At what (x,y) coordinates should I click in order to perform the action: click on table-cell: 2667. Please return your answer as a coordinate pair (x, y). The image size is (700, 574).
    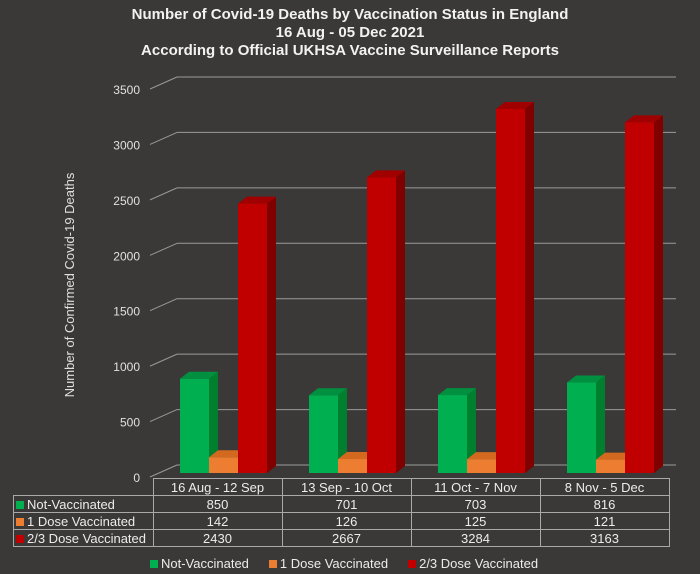
    Looking at the image, I should click on (346, 538).